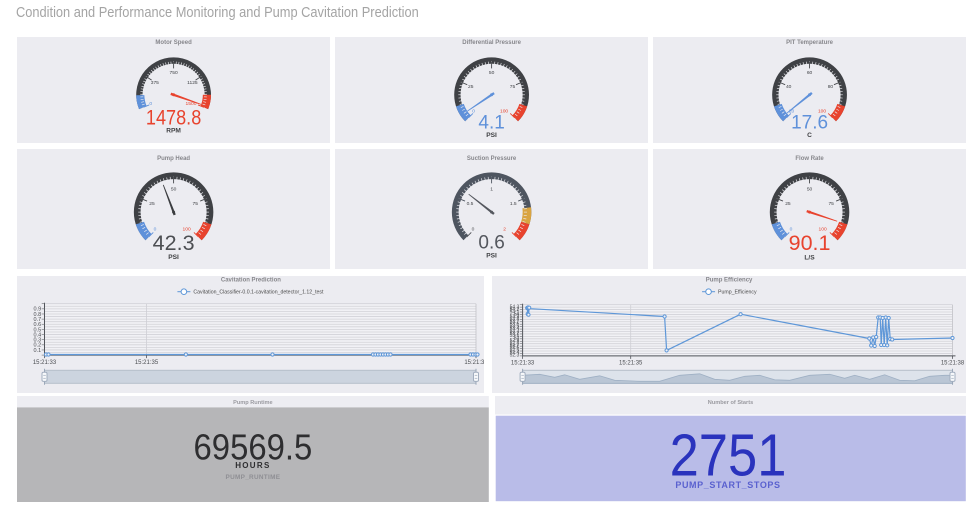 The width and height of the screenshot is (980, 507). I want to click on svg-text: 40, so click(789, 87).